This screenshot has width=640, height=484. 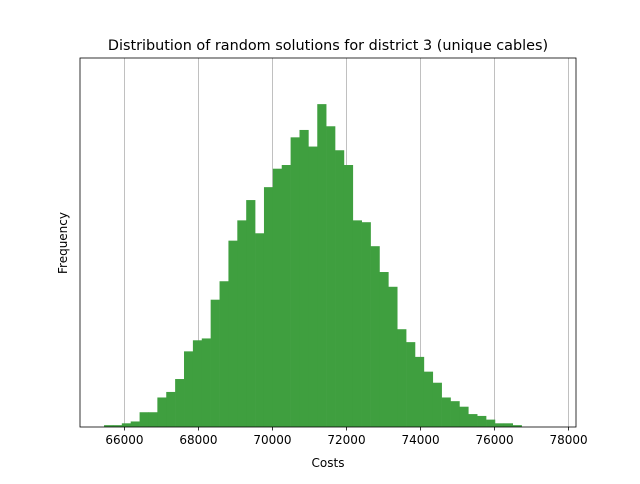 I want to click on y-axis-label: Frequency, so click(x=63, y=243).